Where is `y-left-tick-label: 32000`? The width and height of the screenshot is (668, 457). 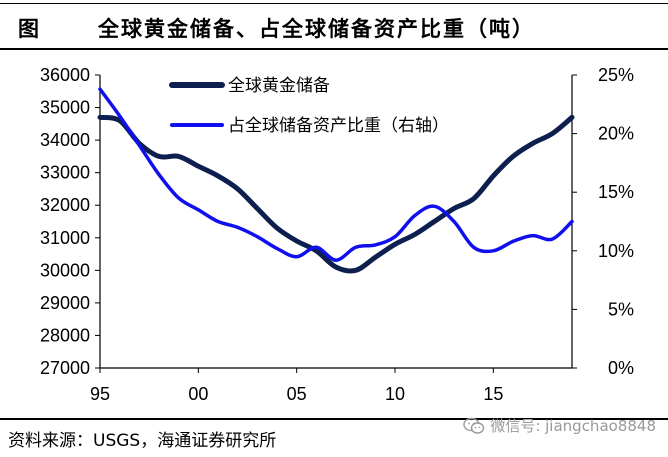
y-left-tick-label: 32000 is located at coordinates (65, 205).